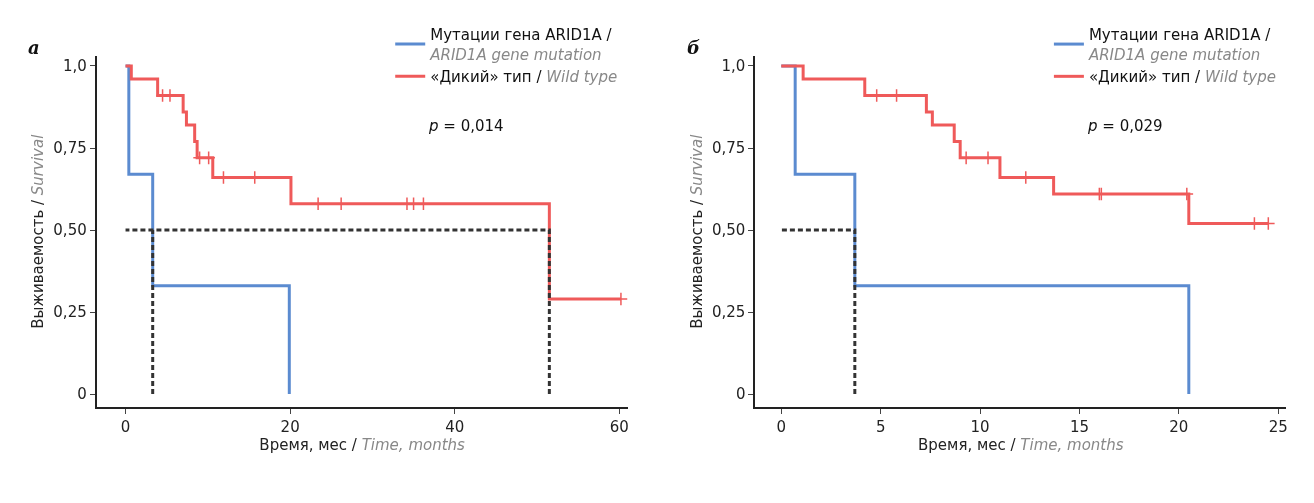 The image size is (1314, 503). Describe the element at coordinates (34, 47) in the screenshot. I see `chart-title: а` at that location.